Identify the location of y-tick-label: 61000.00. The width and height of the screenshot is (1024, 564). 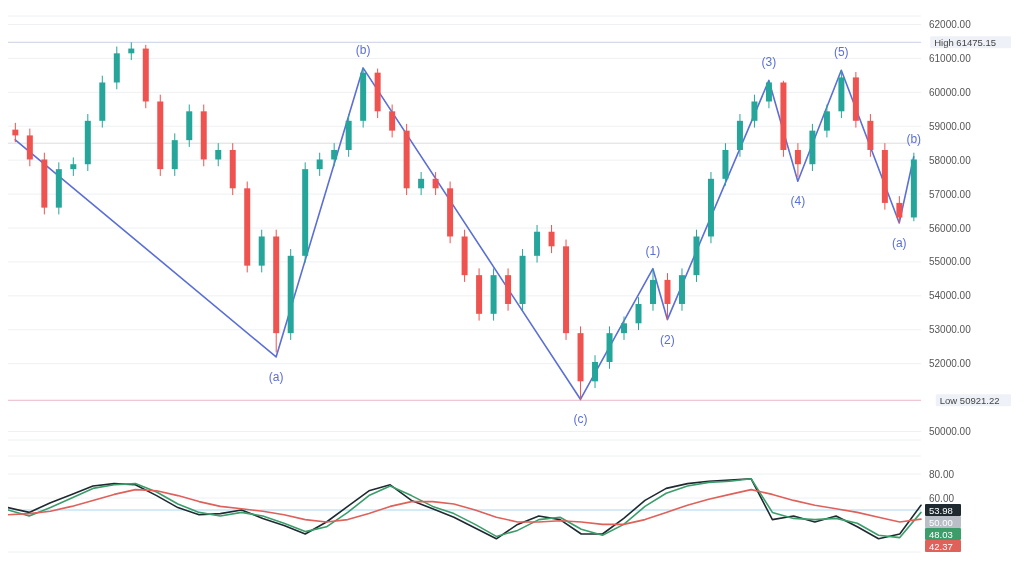
(950, 58).